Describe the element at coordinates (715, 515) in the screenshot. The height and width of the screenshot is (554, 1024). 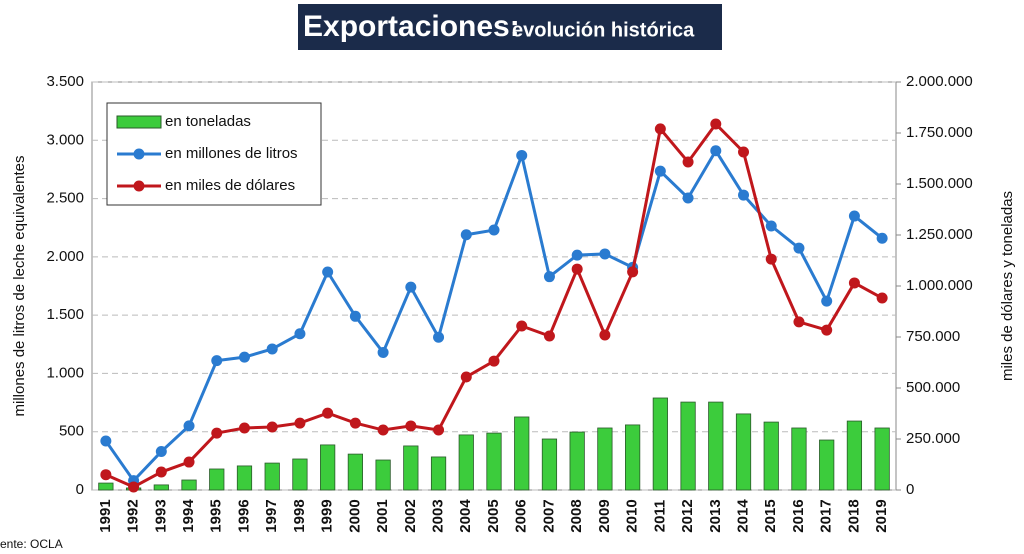
I see `x-tick-label: 2013` at that location.